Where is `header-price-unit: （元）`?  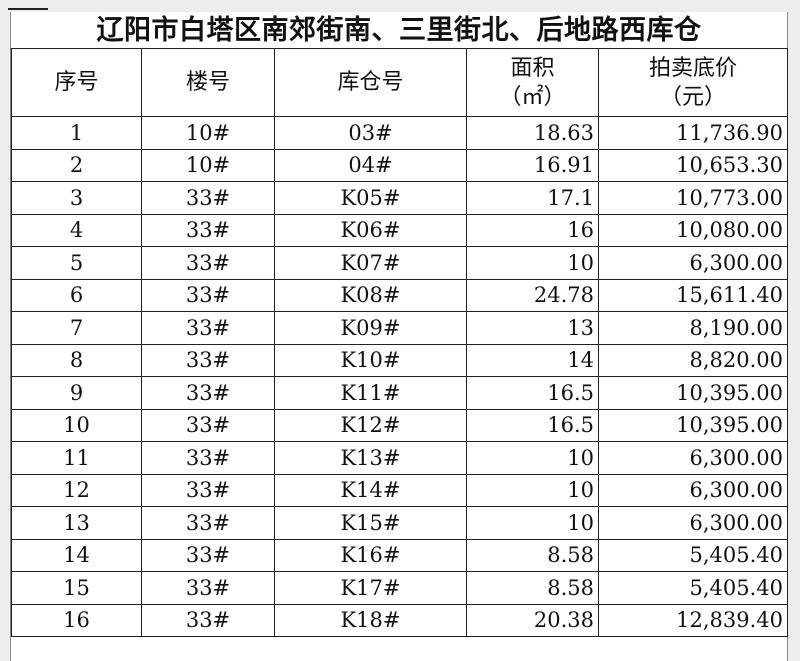 header-price-unit: （元） is located at coordinates (692, 97).